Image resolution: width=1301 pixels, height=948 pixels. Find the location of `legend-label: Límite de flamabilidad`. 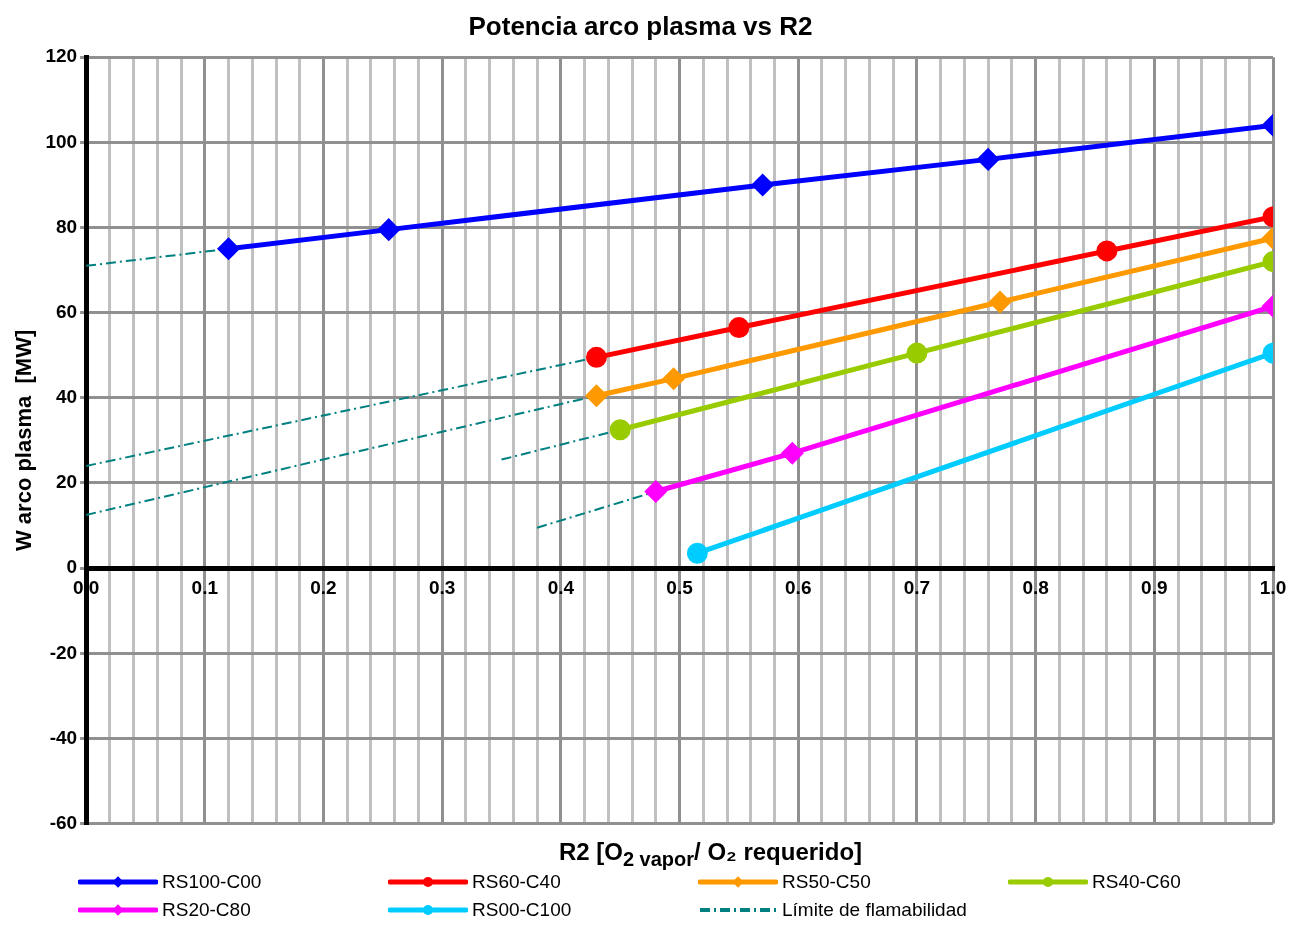

legend-label: Límite de flamabilidad is located at coordinates (874, 909).